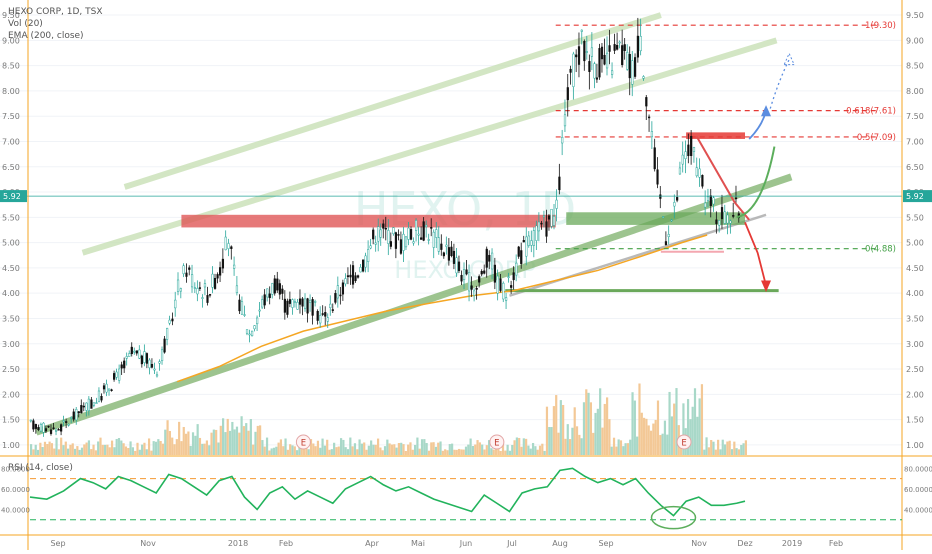  Describe the element at coordinates (915, 91) in the screenshot. I see `price-tick-label: 8.00` at that location.